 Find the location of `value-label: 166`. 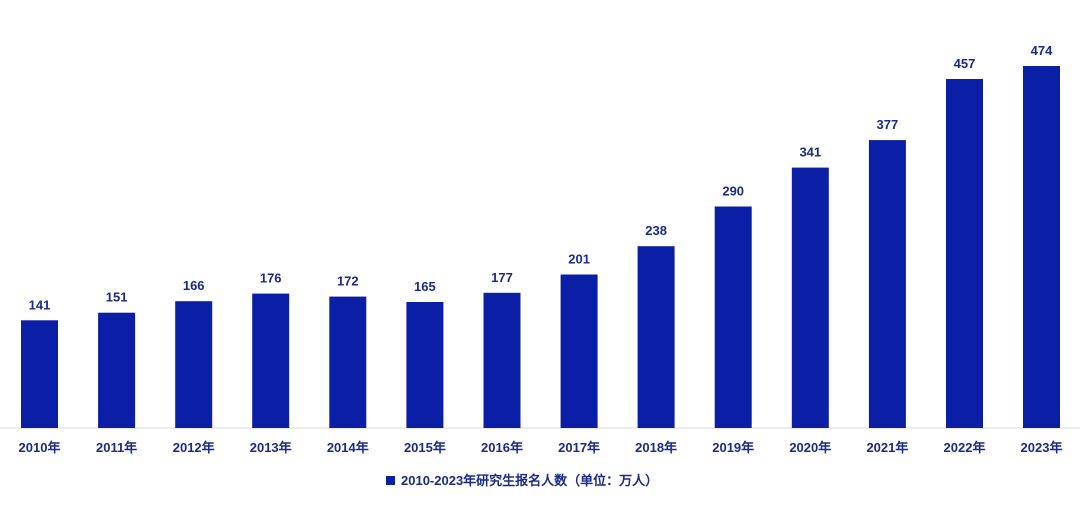

value-label: 166 is located at coordinates (194, 285).